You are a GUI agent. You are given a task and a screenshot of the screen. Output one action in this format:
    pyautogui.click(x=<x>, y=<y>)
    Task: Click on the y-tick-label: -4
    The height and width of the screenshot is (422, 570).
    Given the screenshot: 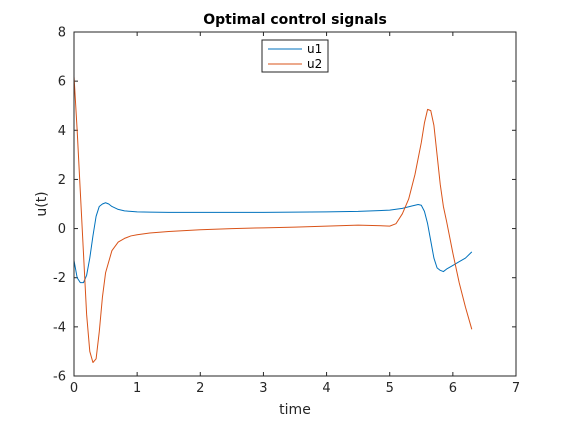 What is the action you would take?
    pyautogui.click(x=59, y=327)
    